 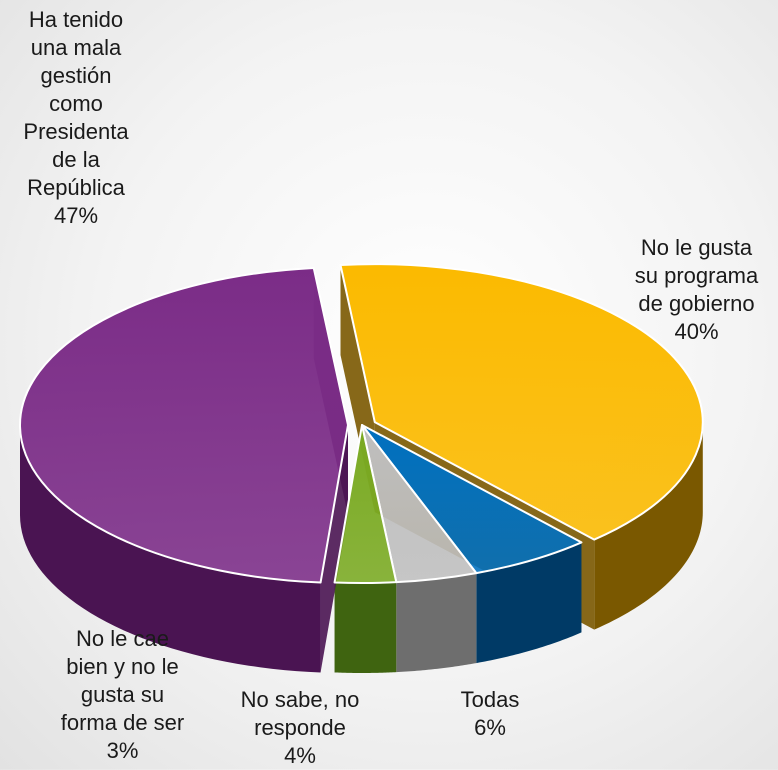 What do you see at coordinates (490, 713) in the screenshot?
I see `label-todas: Todas 6%` at bounding box center [490, 713].